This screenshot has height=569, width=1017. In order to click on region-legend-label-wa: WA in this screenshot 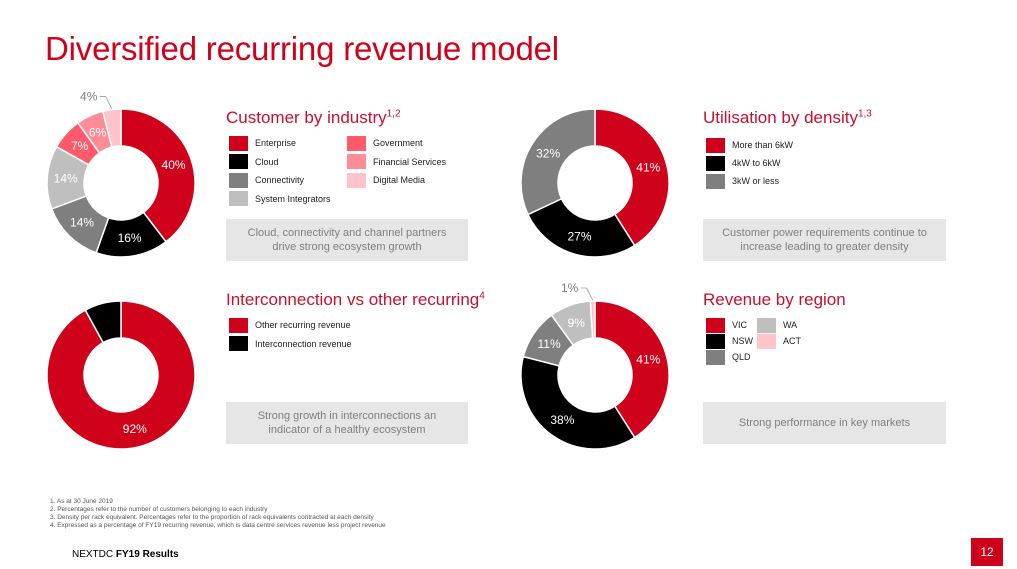, I will do `click(790, 325)`.